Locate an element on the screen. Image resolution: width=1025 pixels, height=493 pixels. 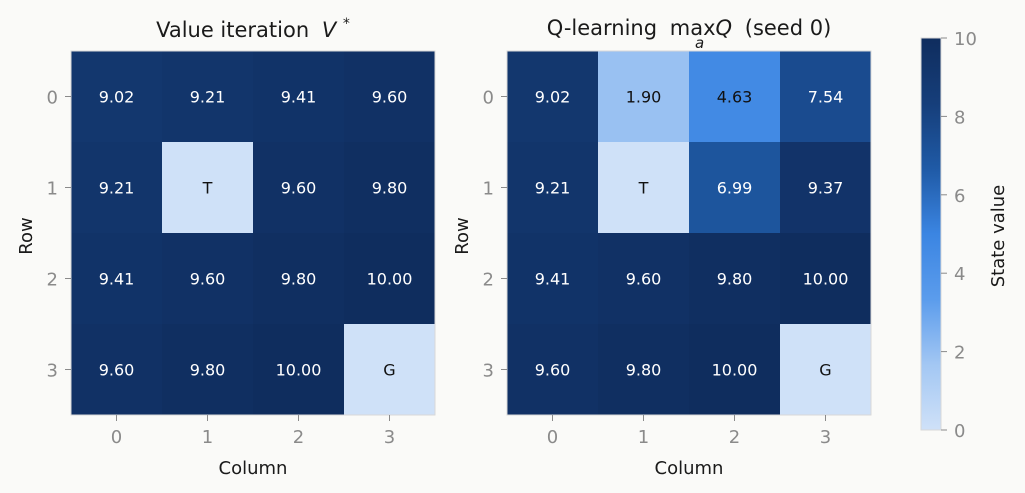
left-cell-label-2-3: 10.00 is located at coordinates (390, 279).